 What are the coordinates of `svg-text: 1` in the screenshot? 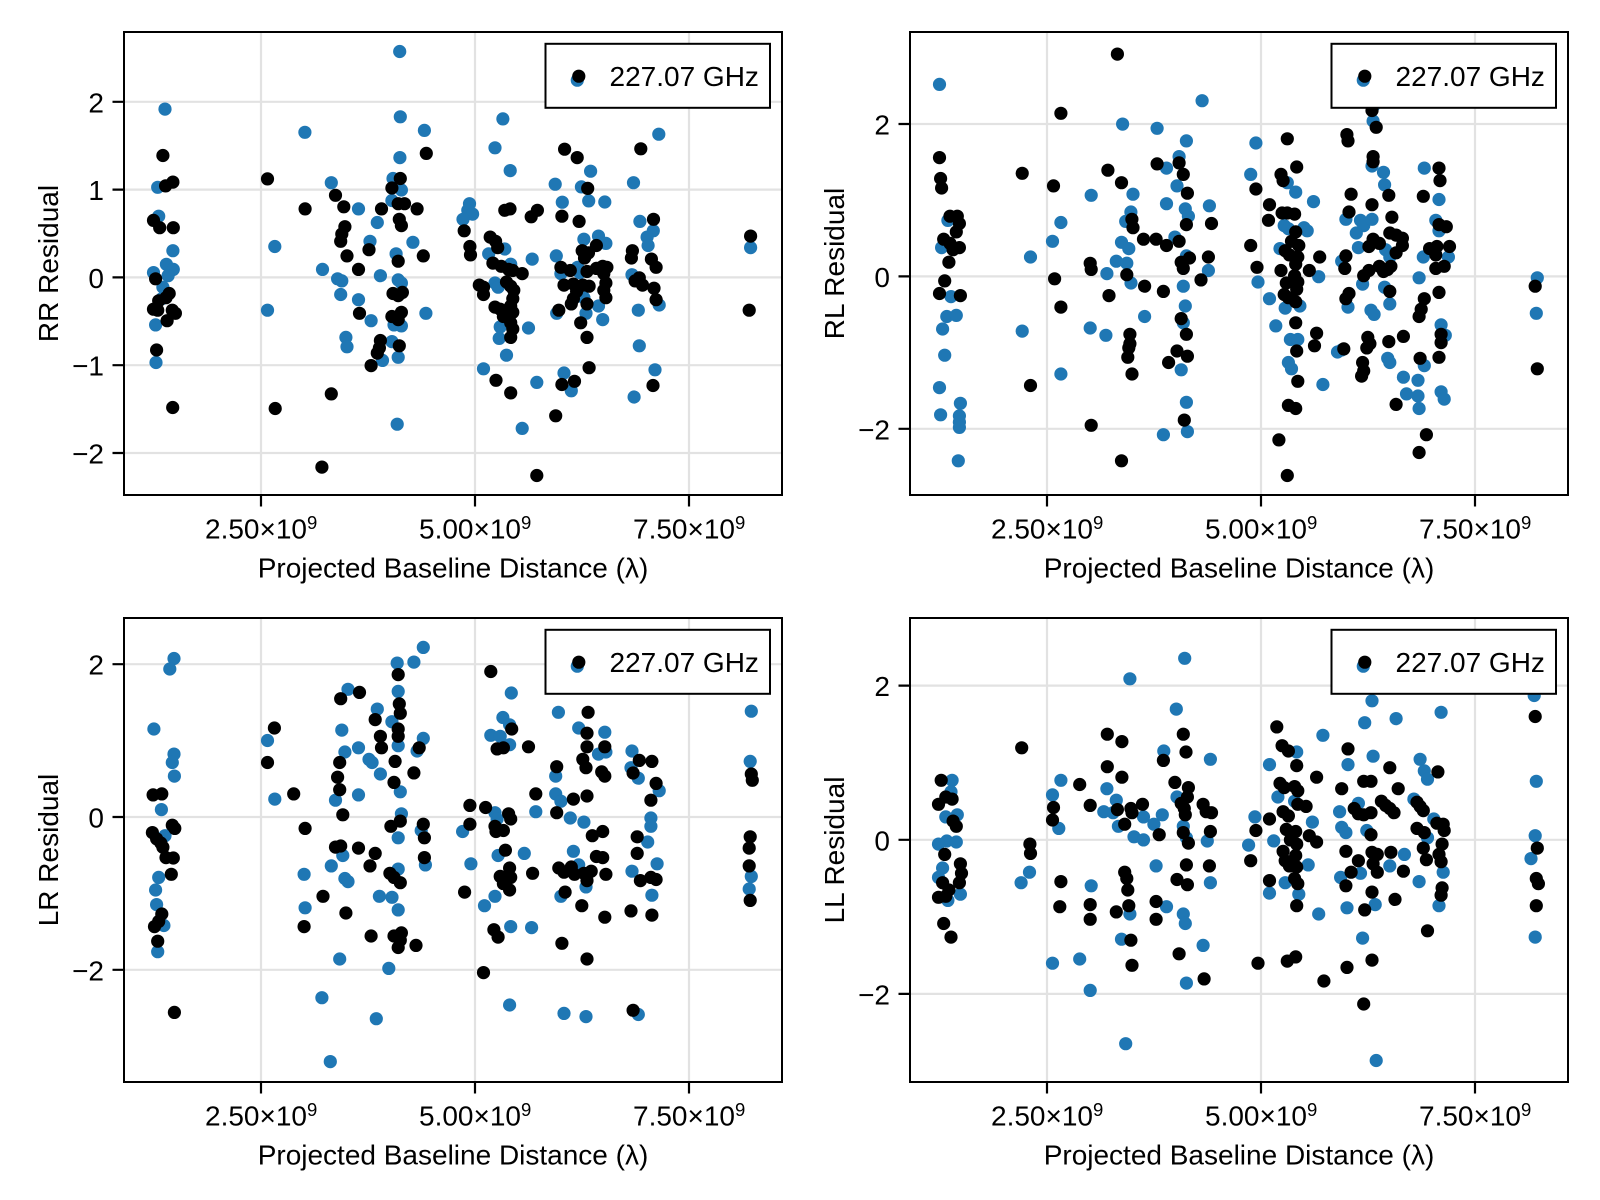 It's located at (96, 190).